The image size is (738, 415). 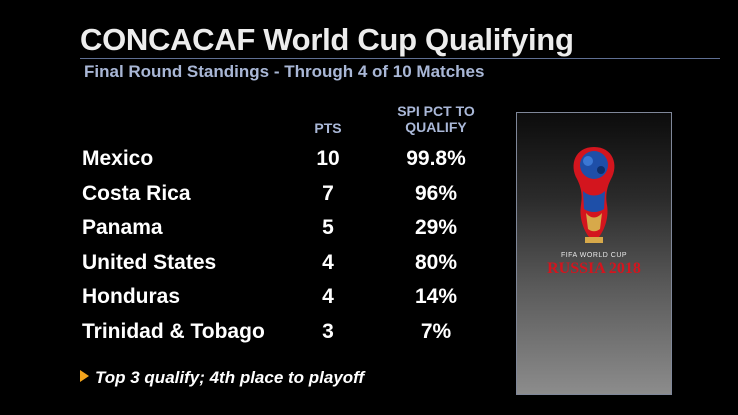 I want to click on team-qualify-pct: 96%, so click(x=436, y=193).